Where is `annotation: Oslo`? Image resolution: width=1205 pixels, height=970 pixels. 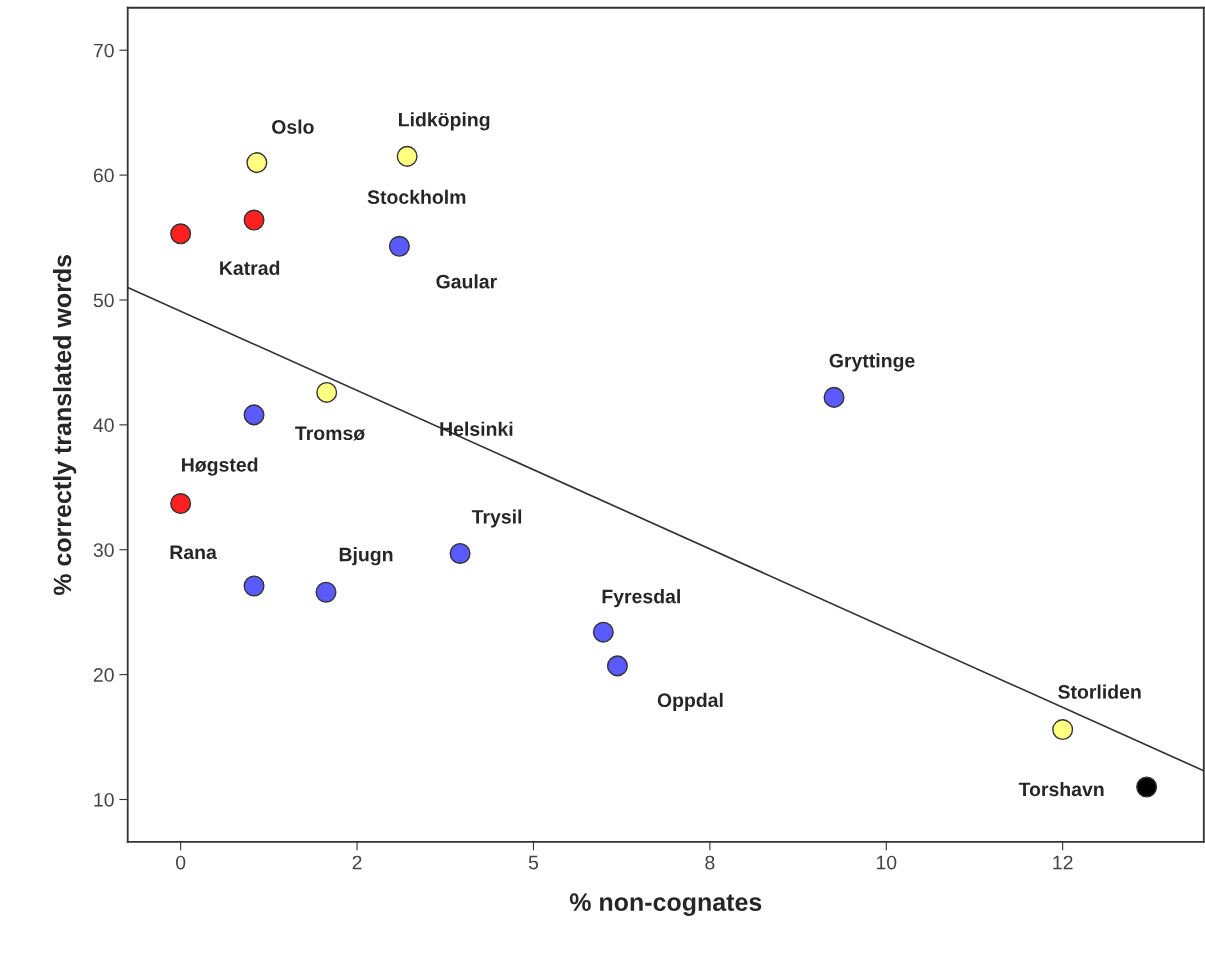 annotation: Oslo is located at coordinates (293, 126).